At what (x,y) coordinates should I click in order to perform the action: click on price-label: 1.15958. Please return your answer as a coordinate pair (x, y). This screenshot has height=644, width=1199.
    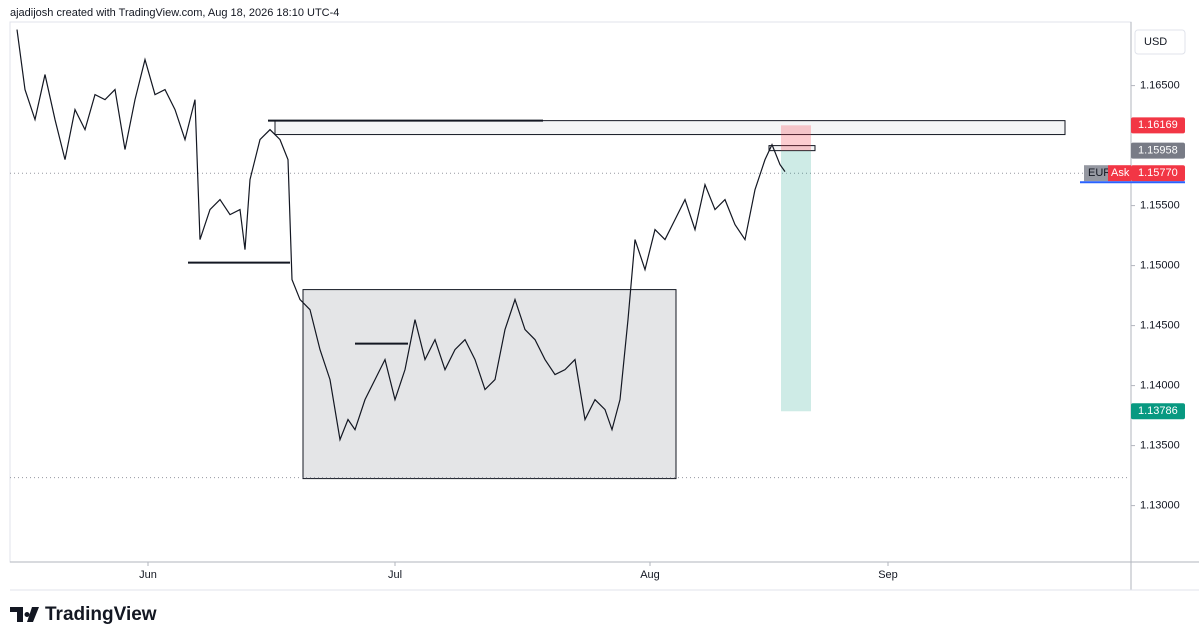
    Looking at the image, I should click on (1158, 151).